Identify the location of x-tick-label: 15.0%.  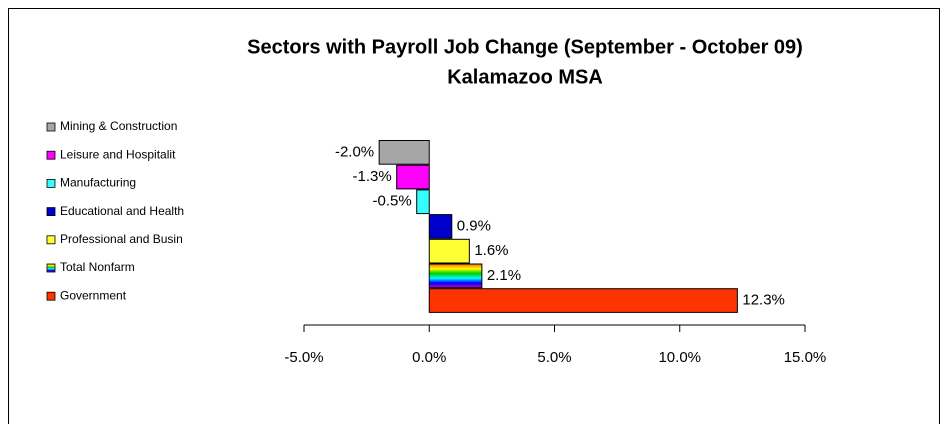
(805, 357).